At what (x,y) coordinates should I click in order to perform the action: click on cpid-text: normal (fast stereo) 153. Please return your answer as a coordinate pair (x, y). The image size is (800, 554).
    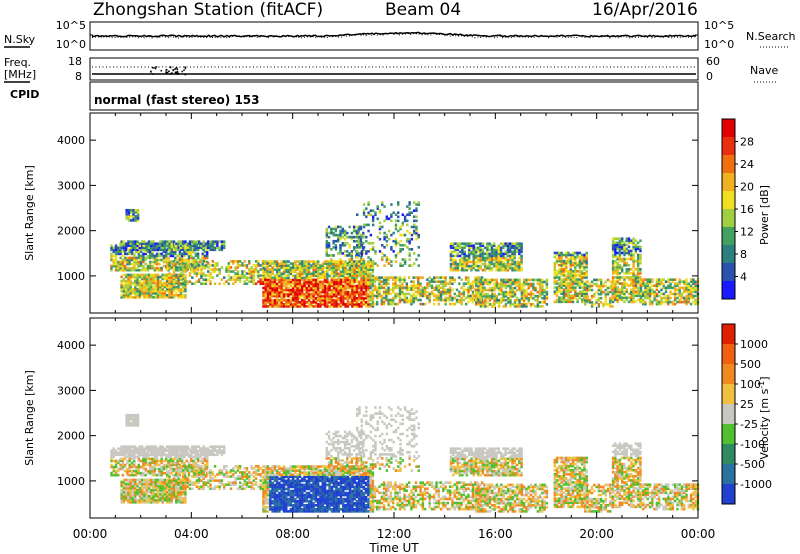
    Looking at the image, I should click on (177, 100).